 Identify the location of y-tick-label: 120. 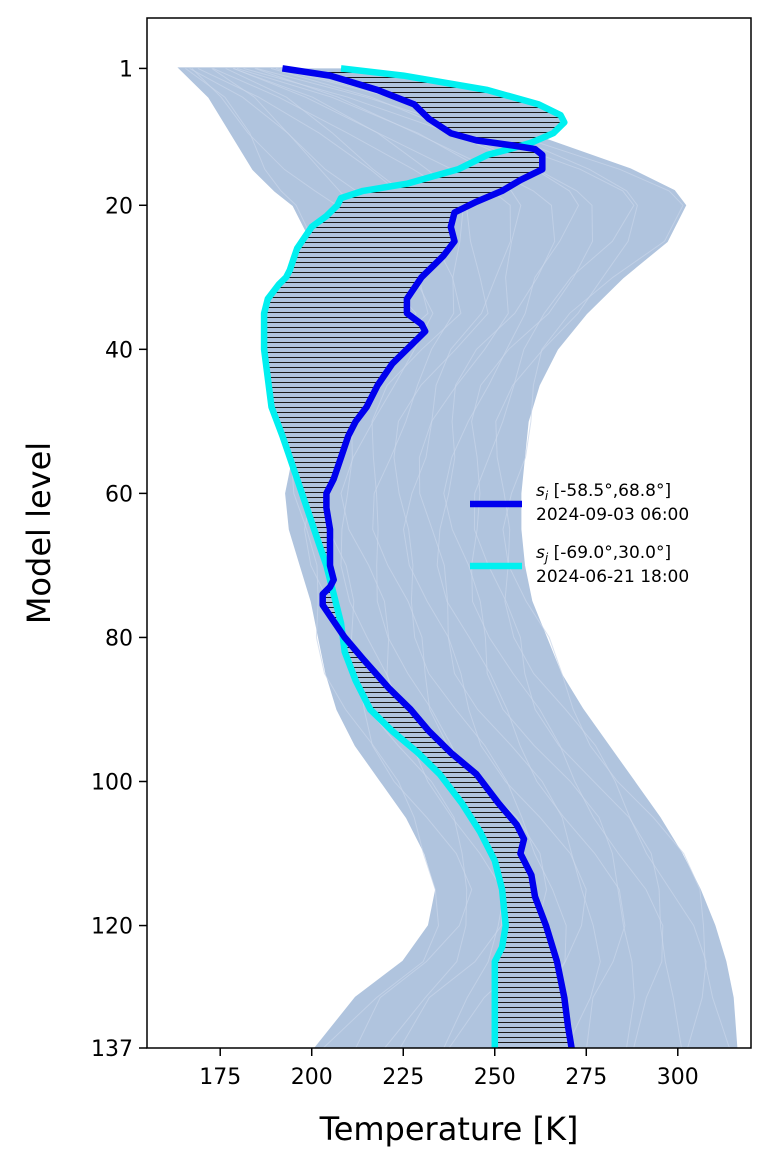
(112, 927).